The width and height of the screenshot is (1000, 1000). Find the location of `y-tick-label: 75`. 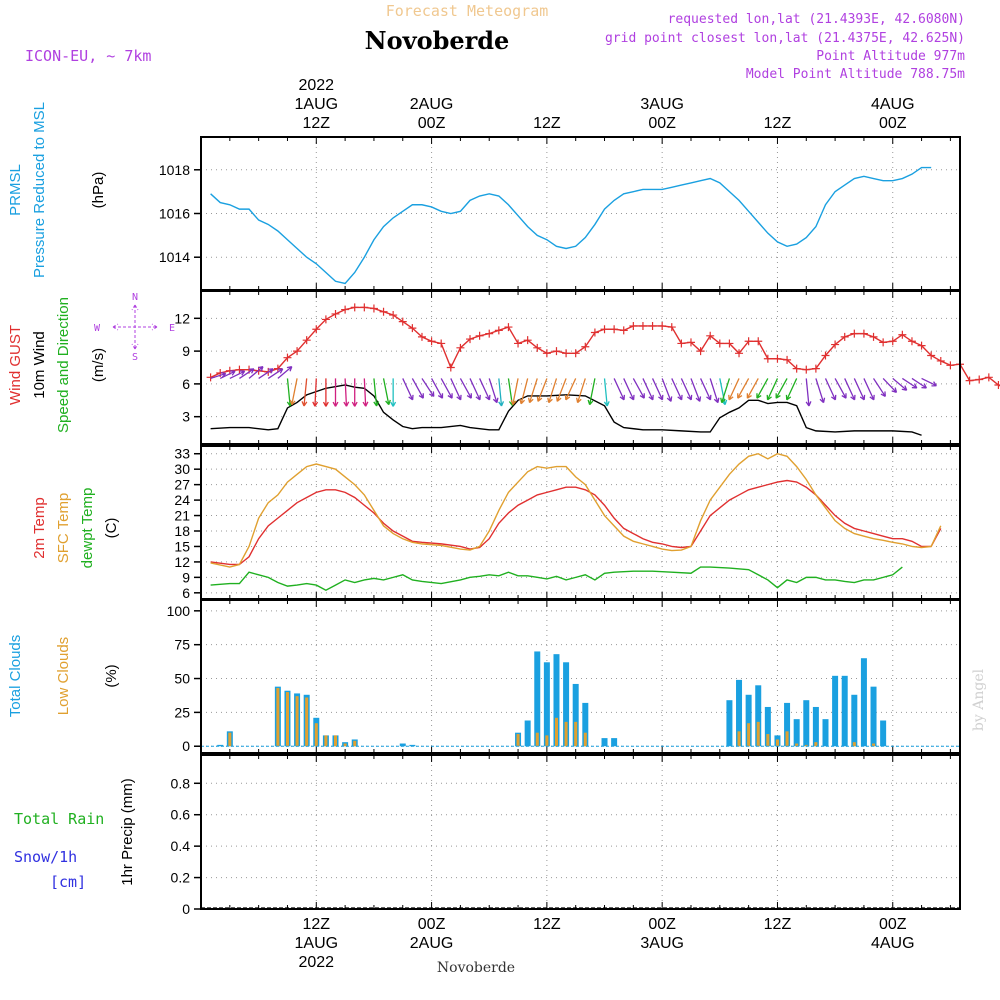

y-tick-label: 75 is located at coordinates (182, 645).